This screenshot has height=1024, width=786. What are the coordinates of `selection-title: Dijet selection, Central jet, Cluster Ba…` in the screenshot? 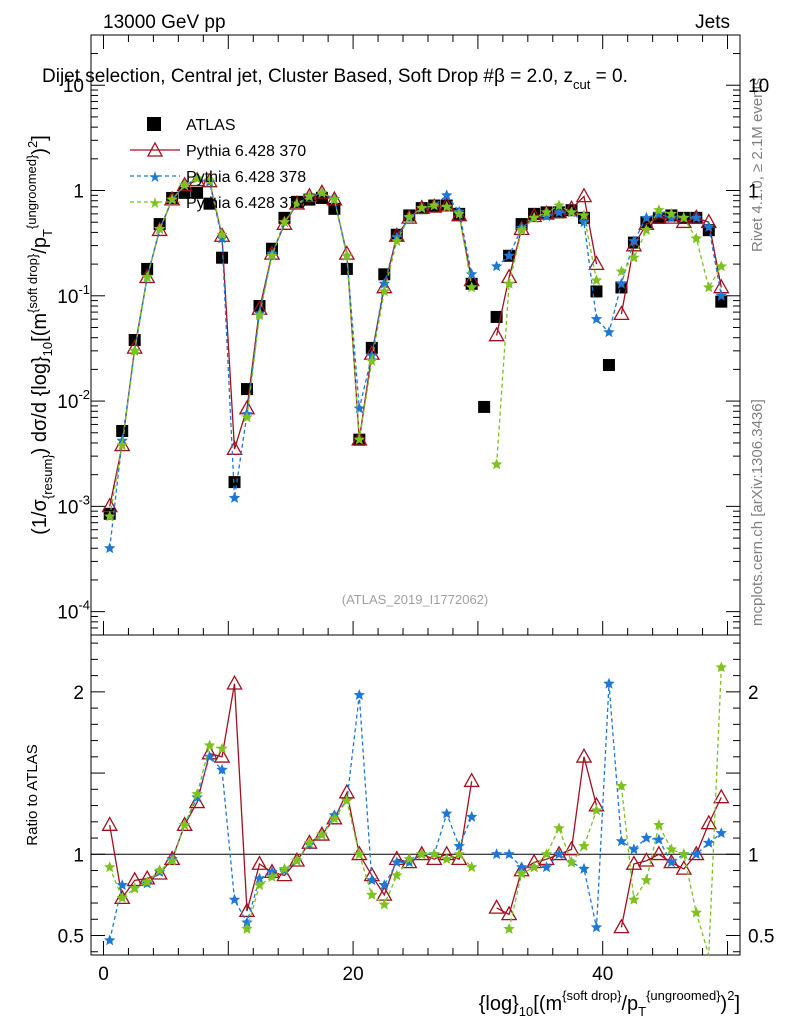 It's located at (335, 79).